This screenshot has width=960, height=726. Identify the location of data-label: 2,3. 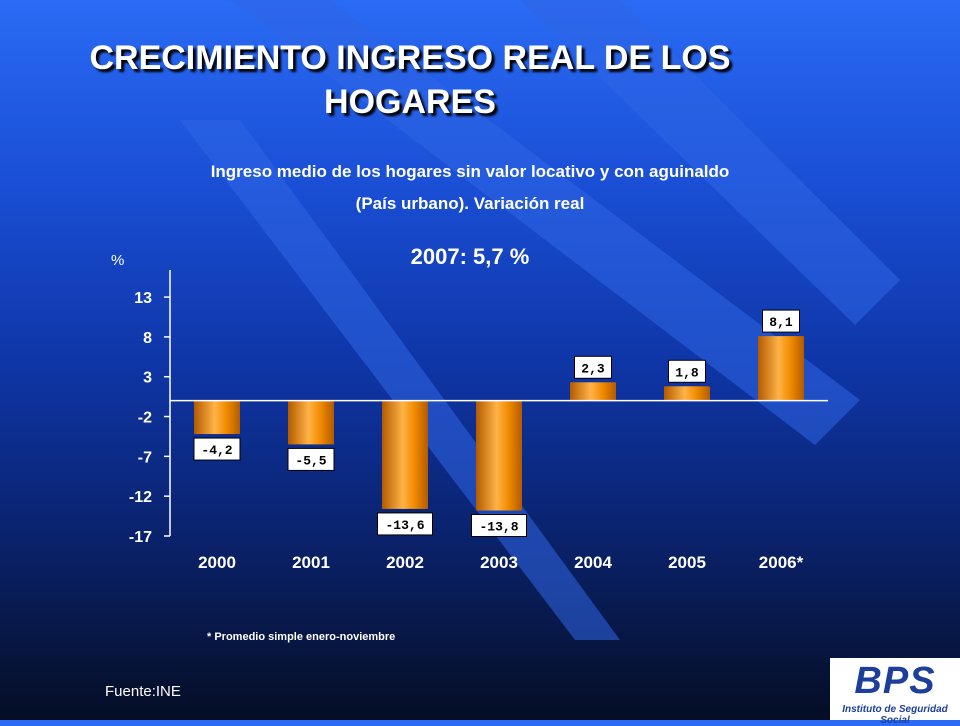
(593, 368).